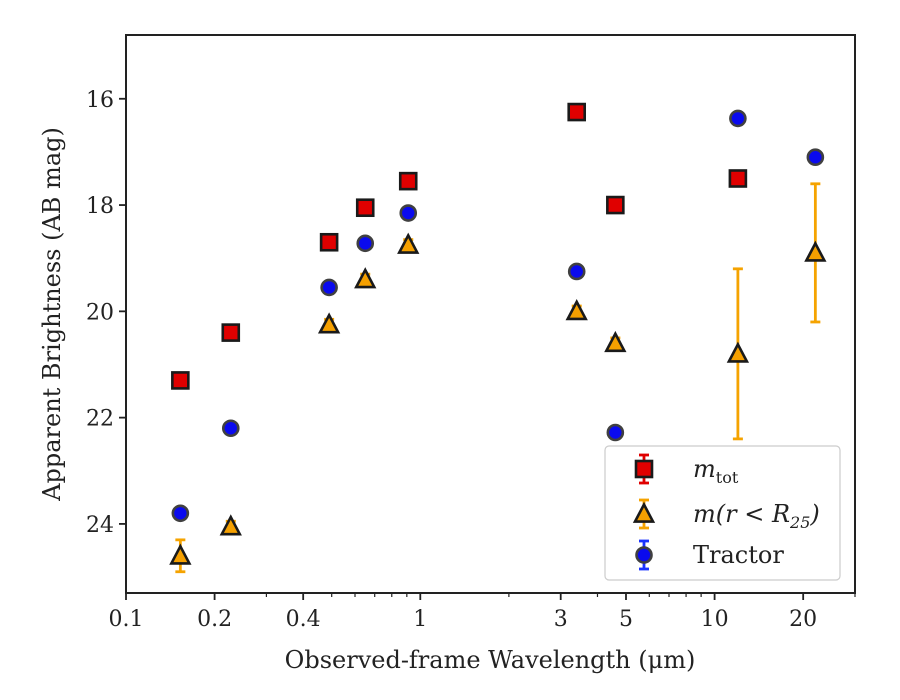 Image resolution: width=900 pixels, height=700 pixels. I want to click on x-tick-label: 3, so click(561, 619).